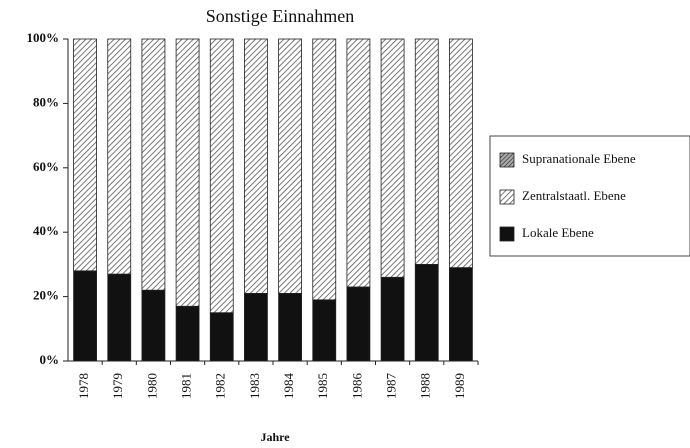 The width and height of the screenshot is (690, 448). I want to click on x-tick-label: 1985, so click(322, 386).